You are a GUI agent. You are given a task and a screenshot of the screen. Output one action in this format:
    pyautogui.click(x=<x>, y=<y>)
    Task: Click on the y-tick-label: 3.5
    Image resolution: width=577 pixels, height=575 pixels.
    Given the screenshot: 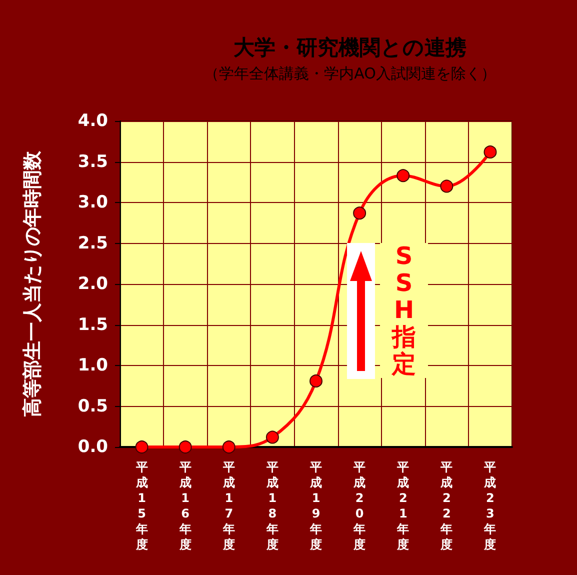 What is the action you would take?
    pyautogui.click(x=93, y=162)
    